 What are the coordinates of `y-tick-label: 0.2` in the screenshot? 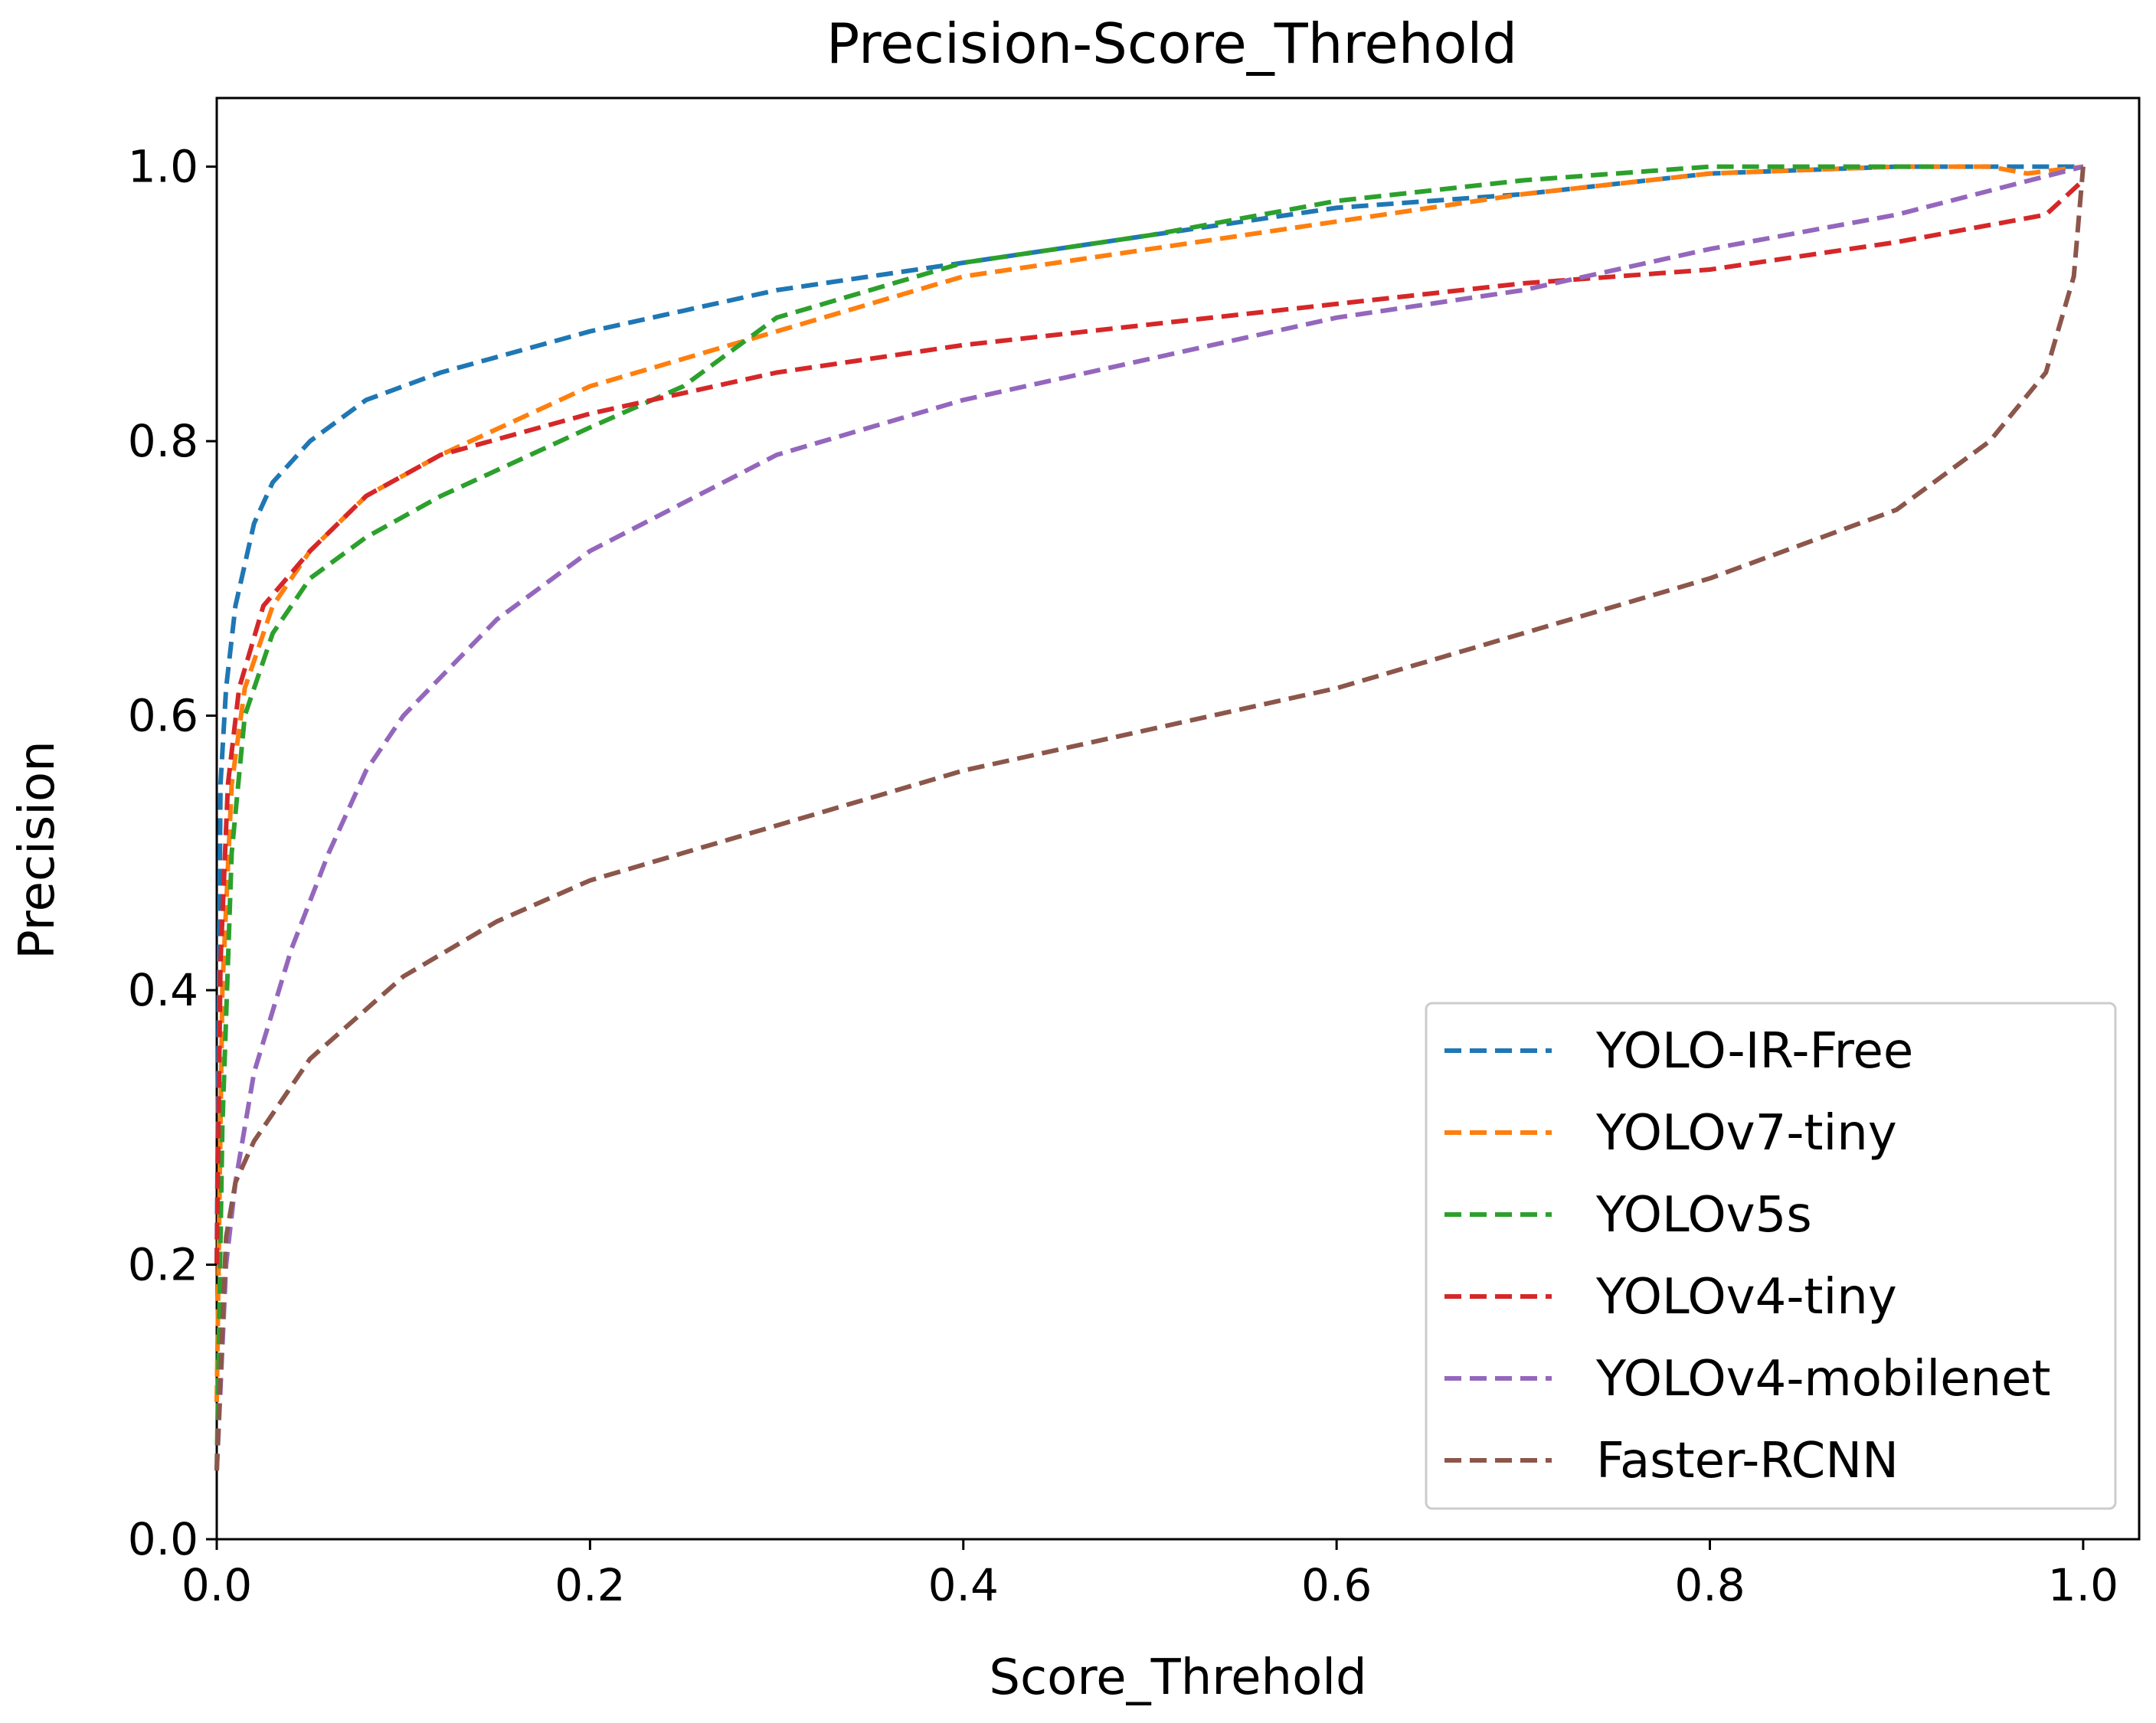 It's located at (163, 1265).